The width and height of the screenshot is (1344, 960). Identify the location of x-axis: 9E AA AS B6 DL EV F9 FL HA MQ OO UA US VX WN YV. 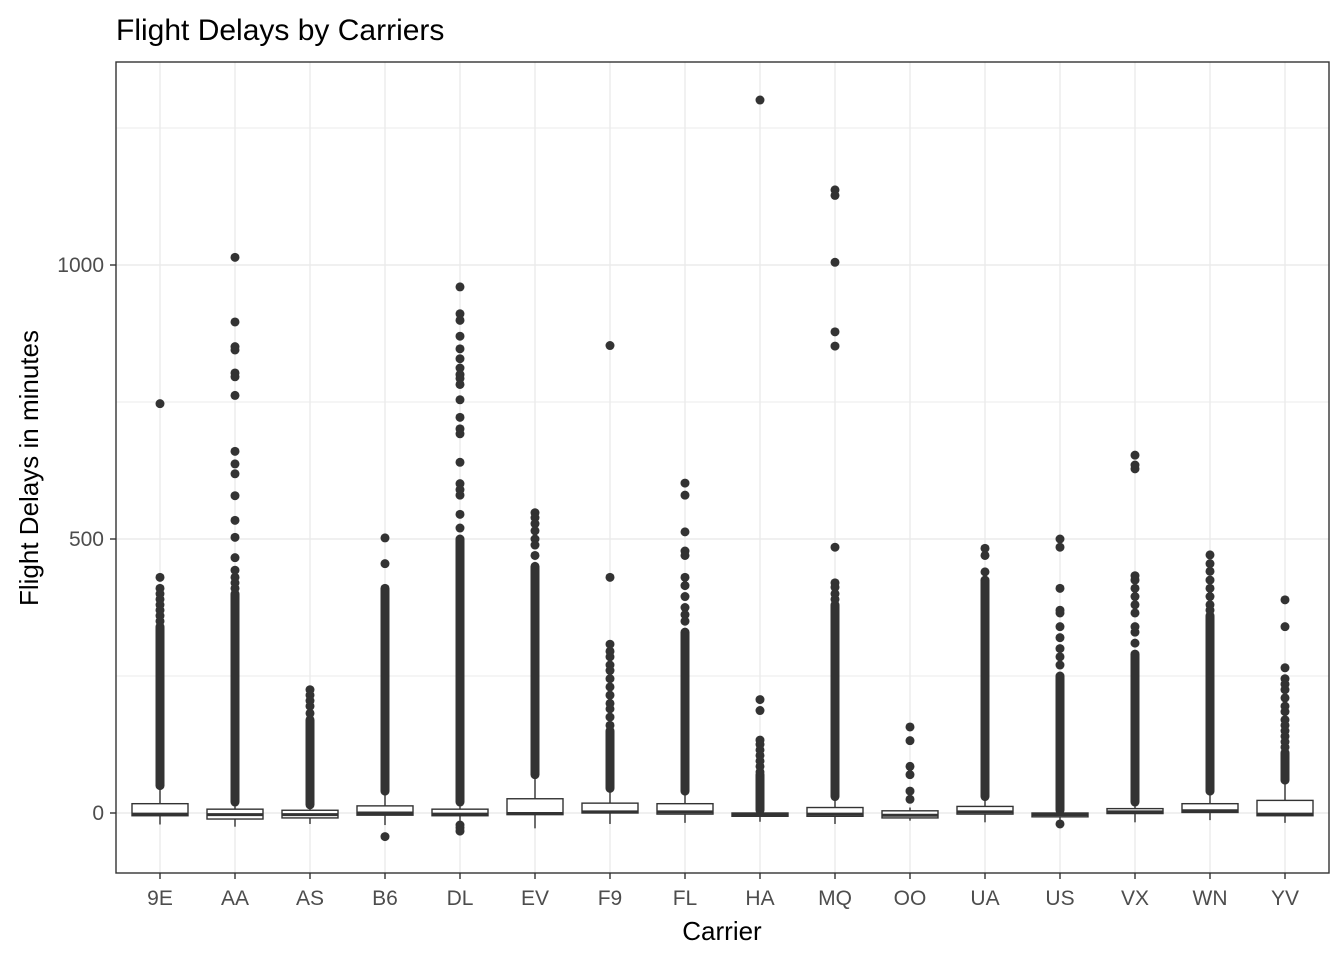
(723, 891).